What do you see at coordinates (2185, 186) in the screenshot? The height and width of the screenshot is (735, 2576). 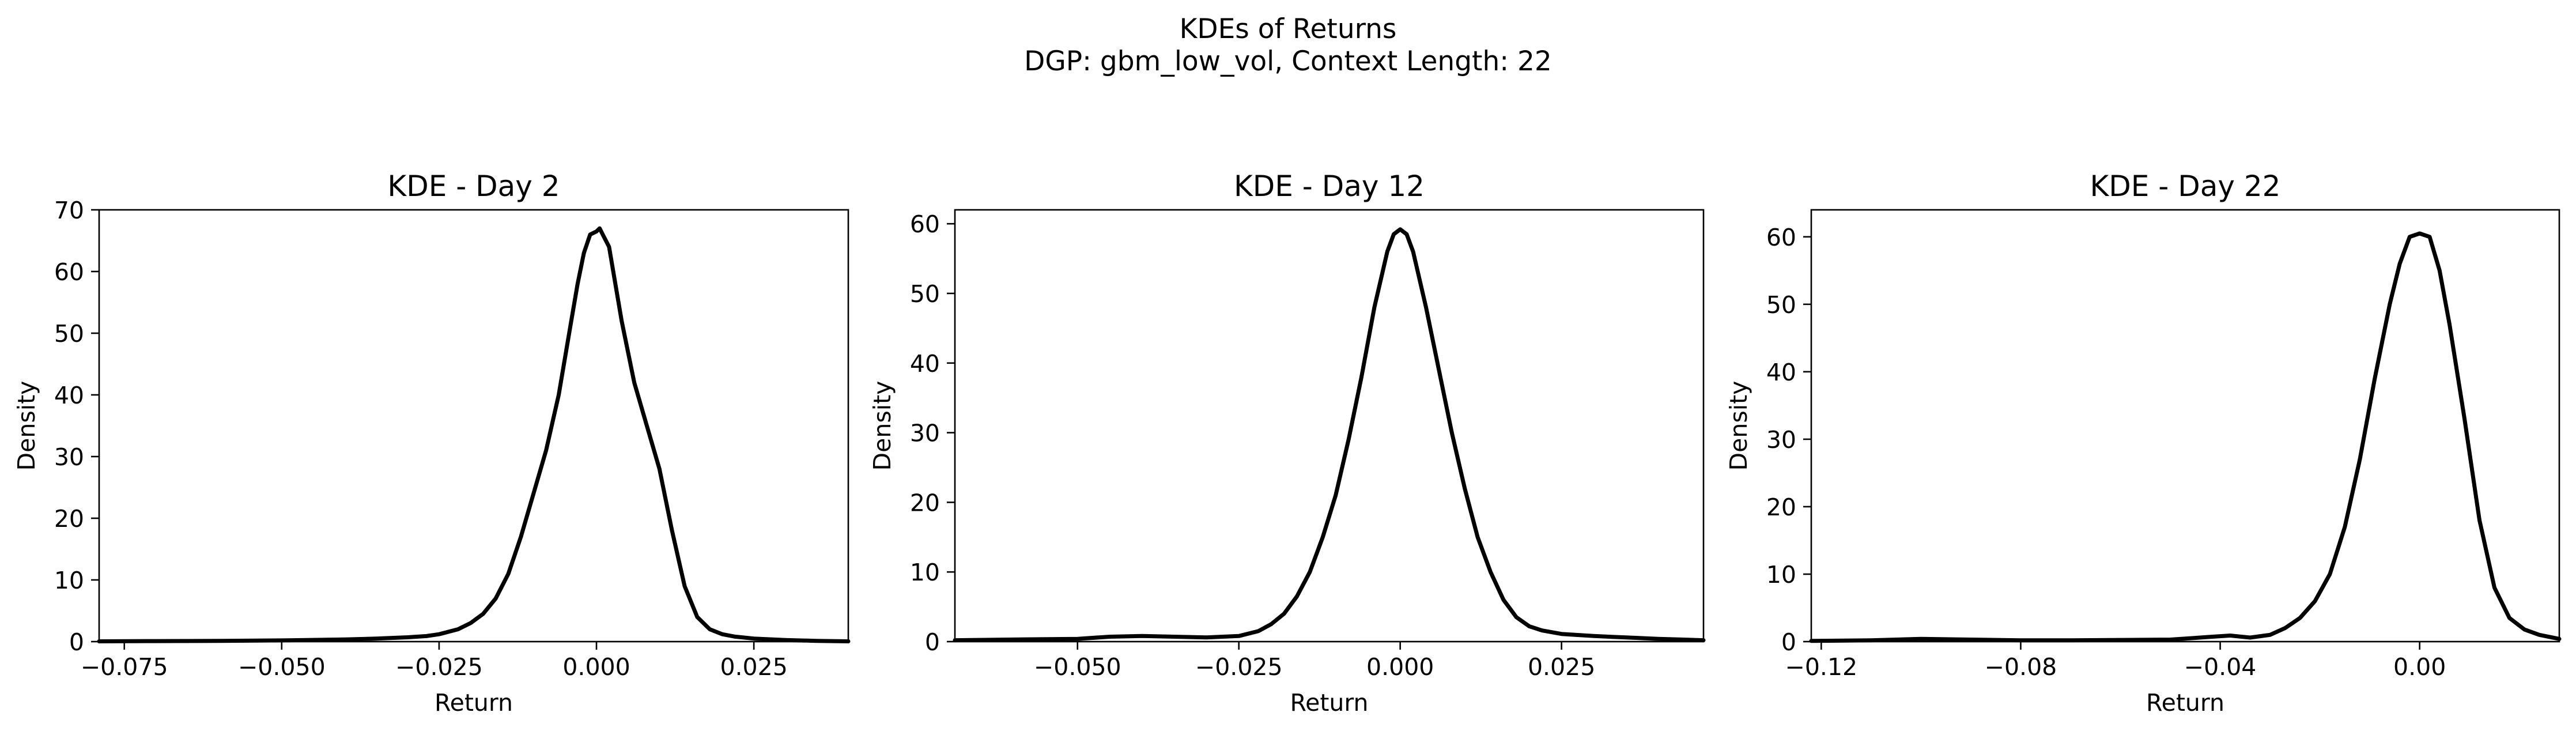 I see `panel-title: KDE - Day 22` at bounding box center [2185, 186].